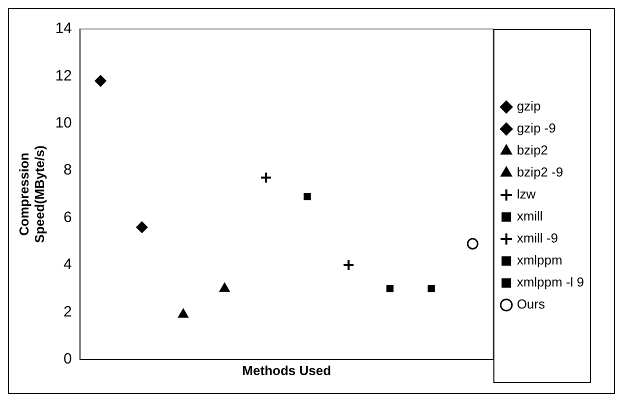 Image resolution: width=623 pixels, height=402 pixels. I want to click on legend-label: xmill, so click(529, 216).